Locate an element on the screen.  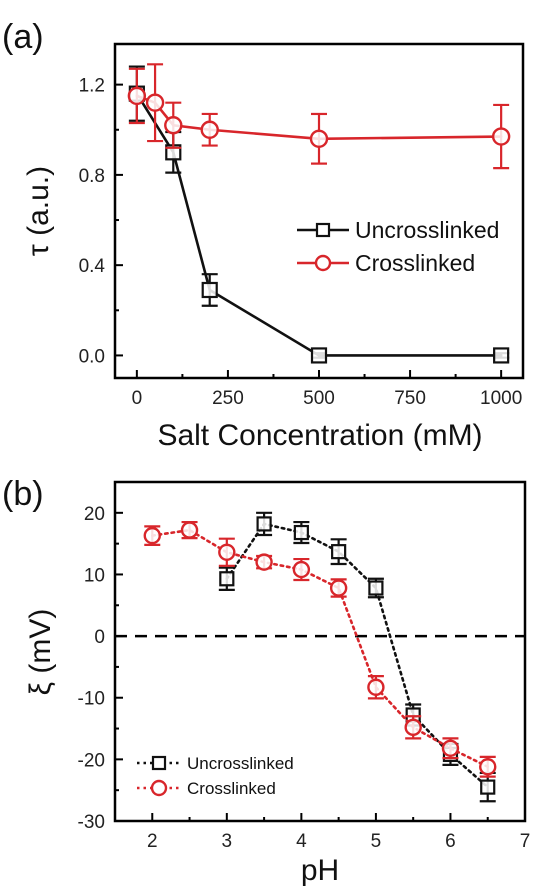
panel-a-legend: Uncrosslinked Crosslinked is located at coordinates (398, 246).